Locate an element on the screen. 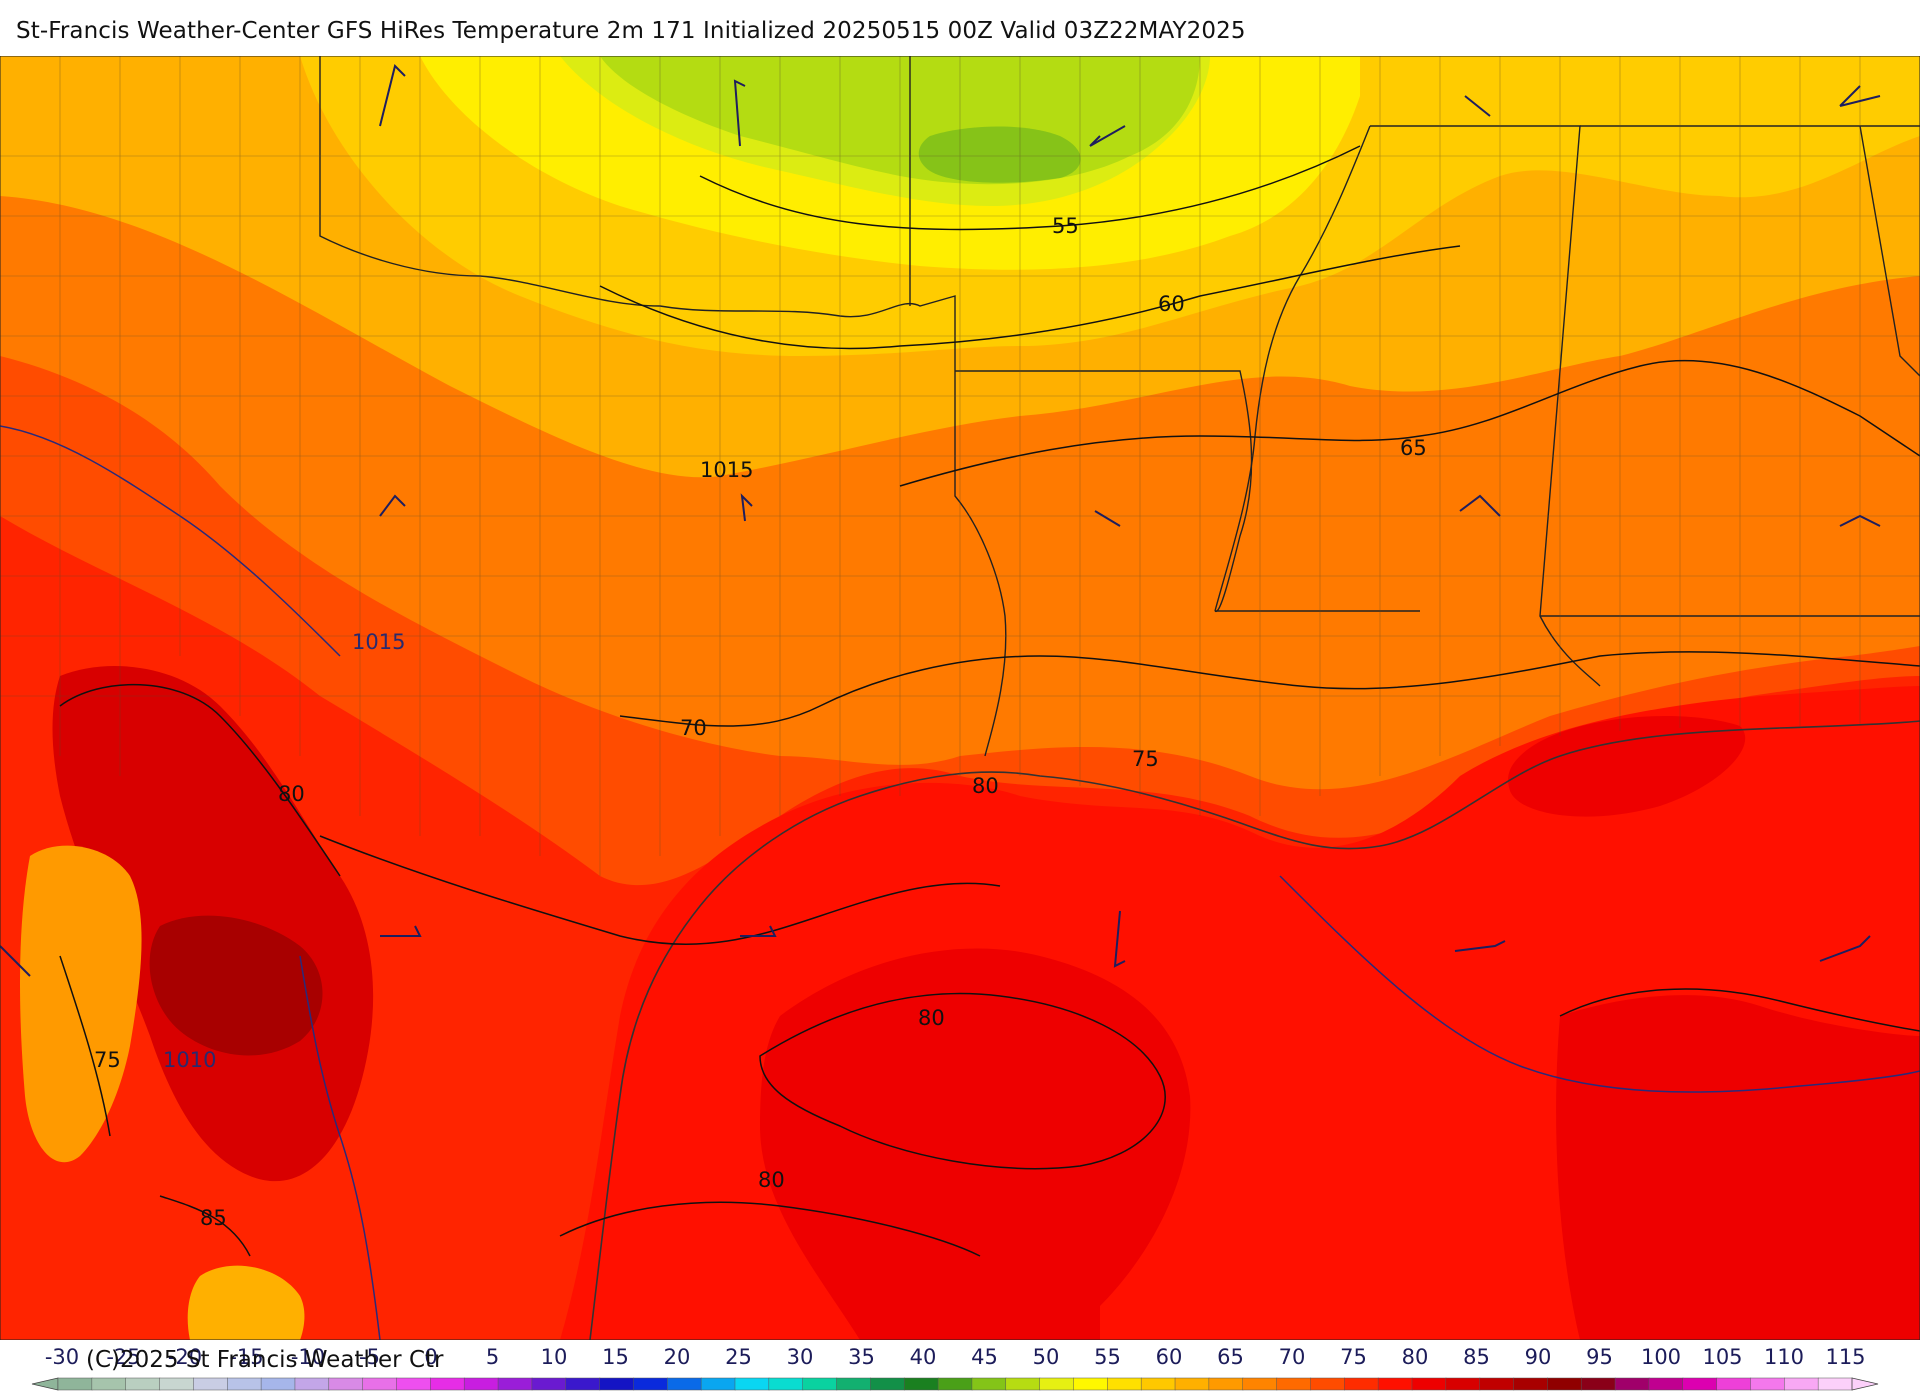  colorbar-tick-label: 20 is located at coordinates (677, 1357).